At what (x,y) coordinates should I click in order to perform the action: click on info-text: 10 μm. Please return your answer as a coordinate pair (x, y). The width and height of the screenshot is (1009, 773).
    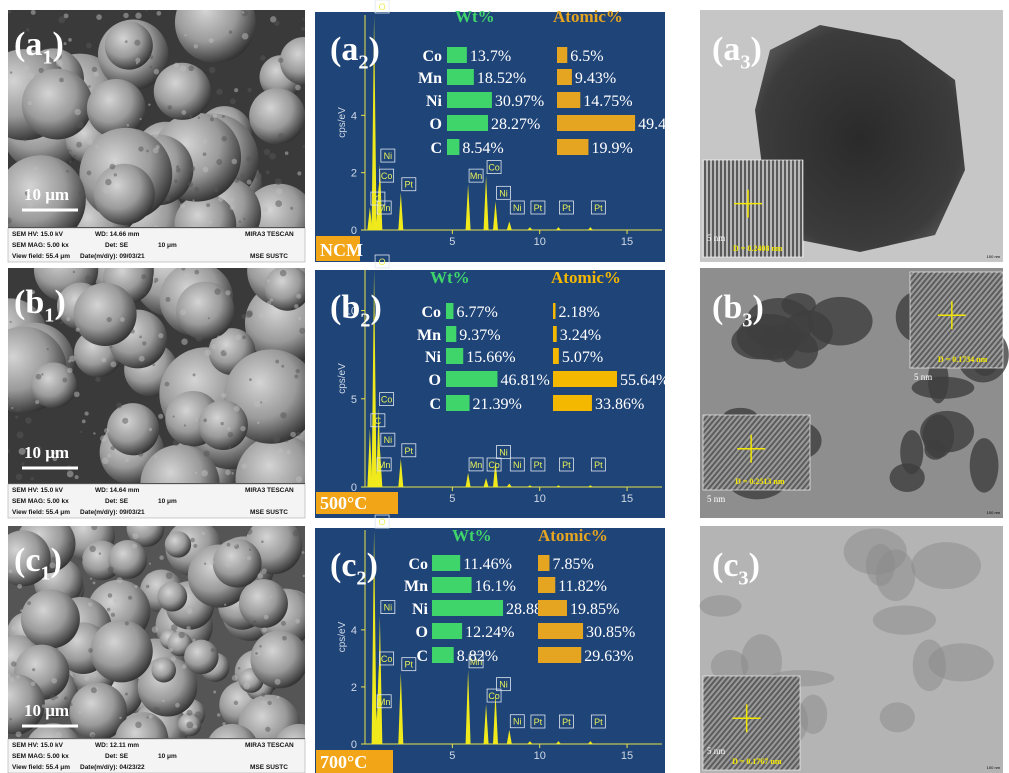
    Looking at the image, I should click on (167, 501).